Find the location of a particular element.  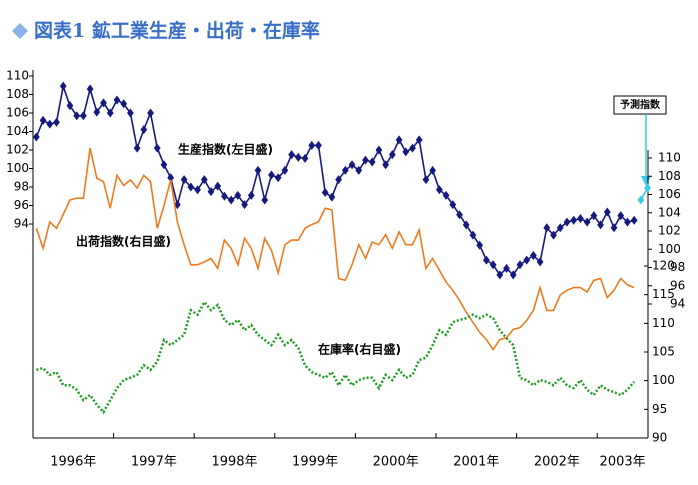

annotation: 予測指数 is located at coordinates (640, 104).